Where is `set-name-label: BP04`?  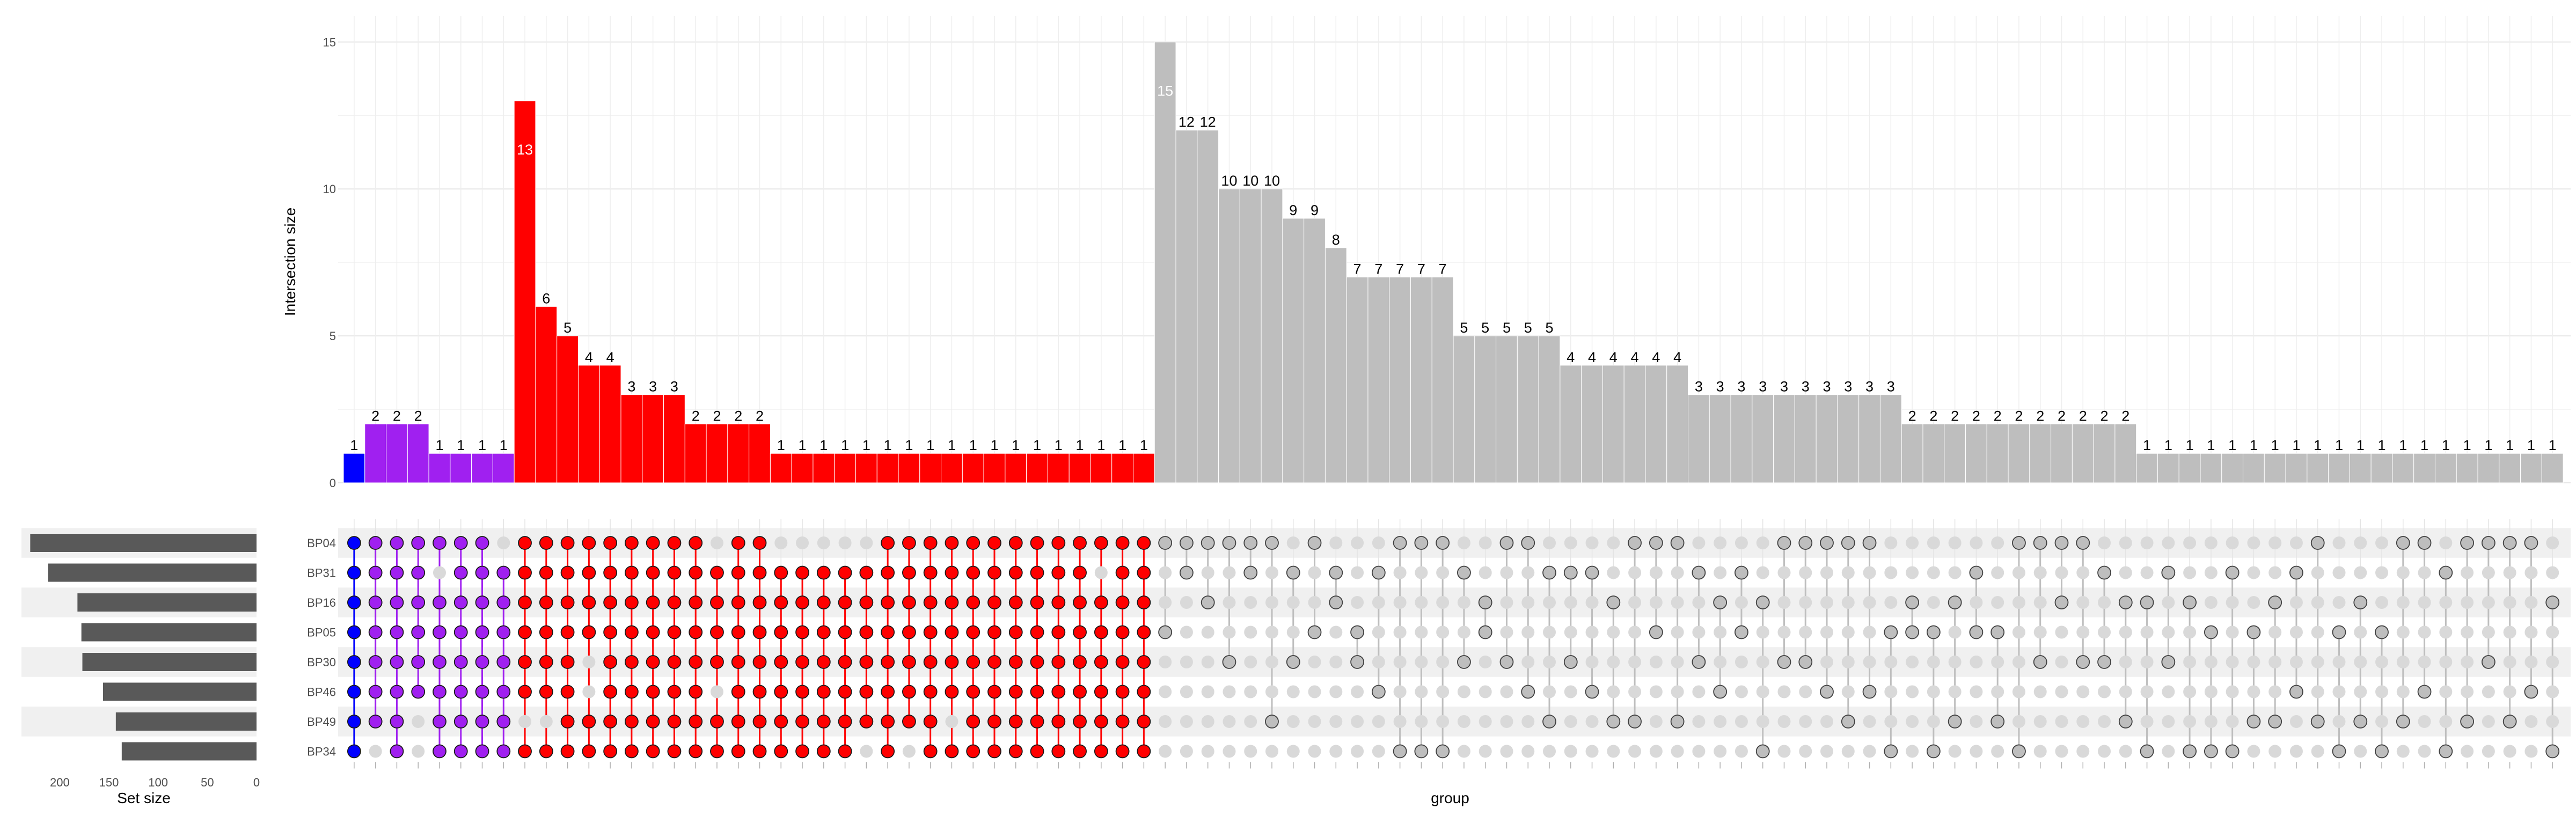 set-name-label: BP04 is located at coordinates (321, 543).